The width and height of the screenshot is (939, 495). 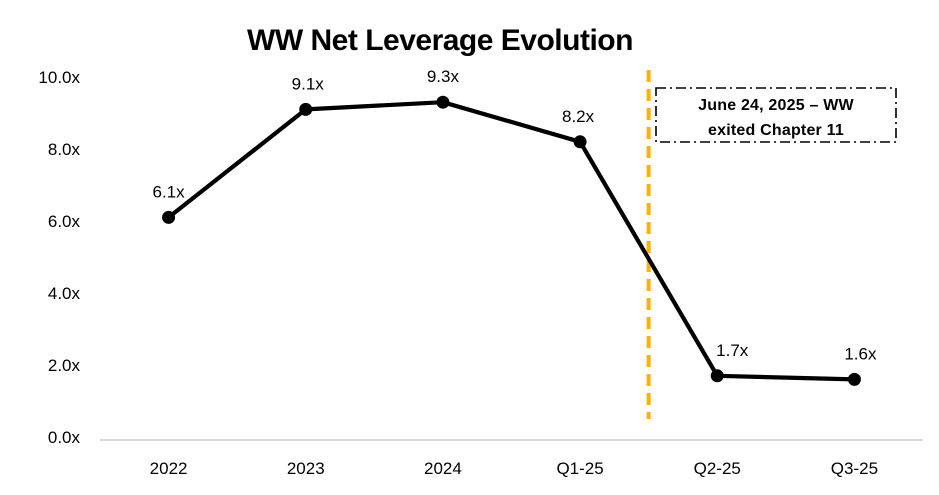 What do you see at coordinates (64, 437) in the screenshot?
I see `y-tick-label: 0.0x` at bounding box center [64, 437].